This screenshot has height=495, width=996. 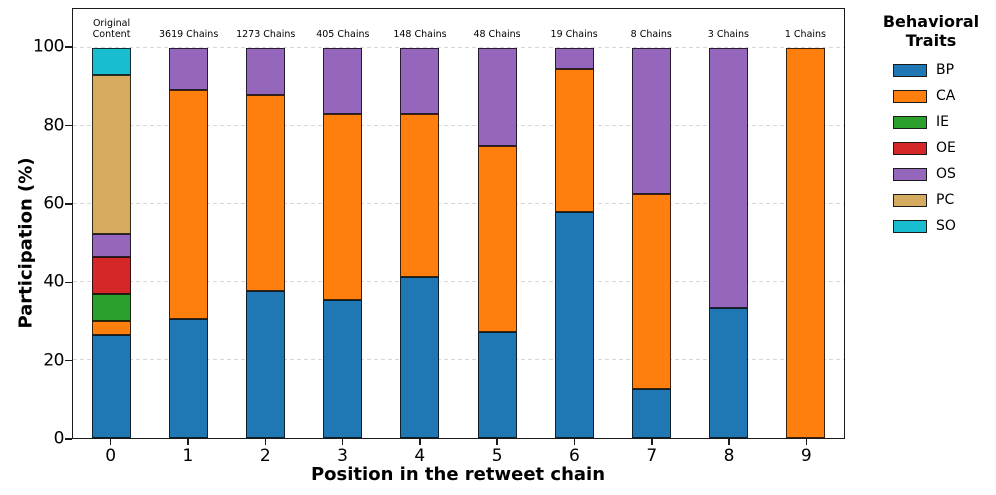 I want to click on bar-annotation-line: Content, so click(x=111, y=34).